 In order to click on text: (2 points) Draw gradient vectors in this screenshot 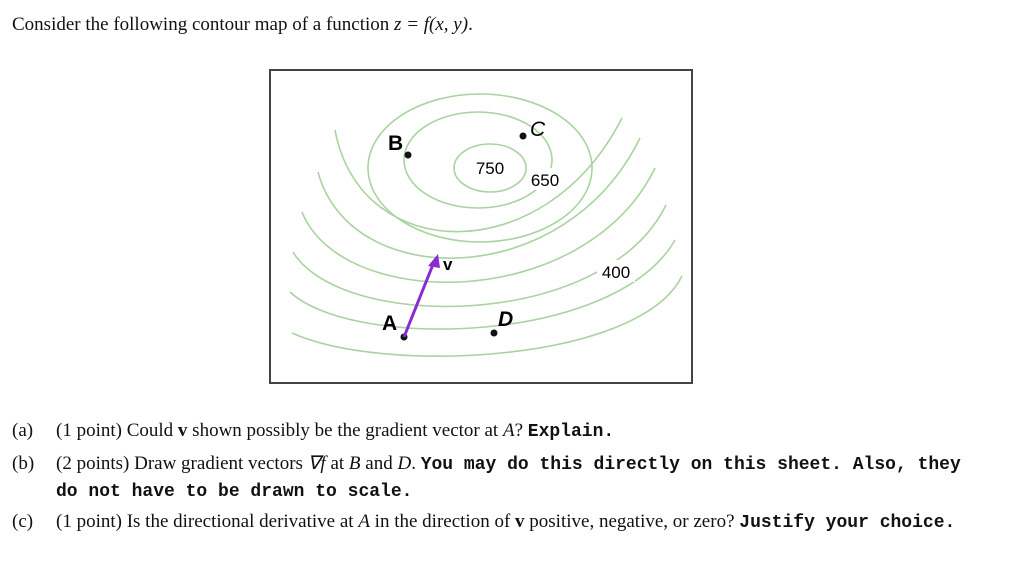, I will do `click(182, 463)`.